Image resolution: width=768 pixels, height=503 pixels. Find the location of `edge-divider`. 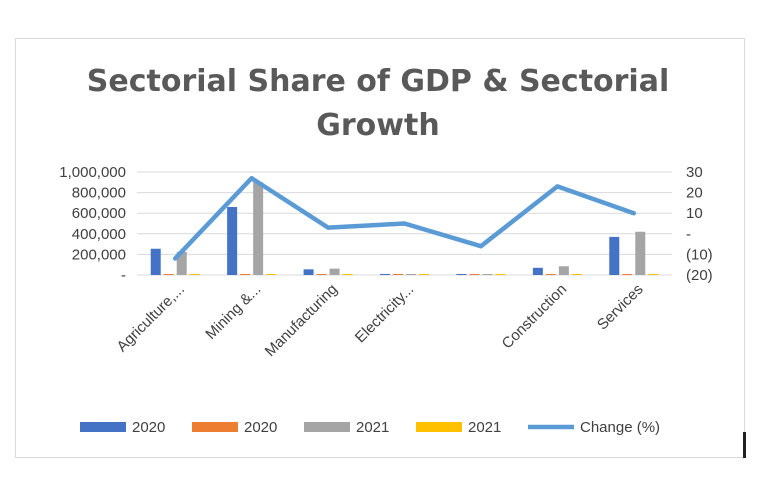

edge-divider is located at coordinates (744, 445).